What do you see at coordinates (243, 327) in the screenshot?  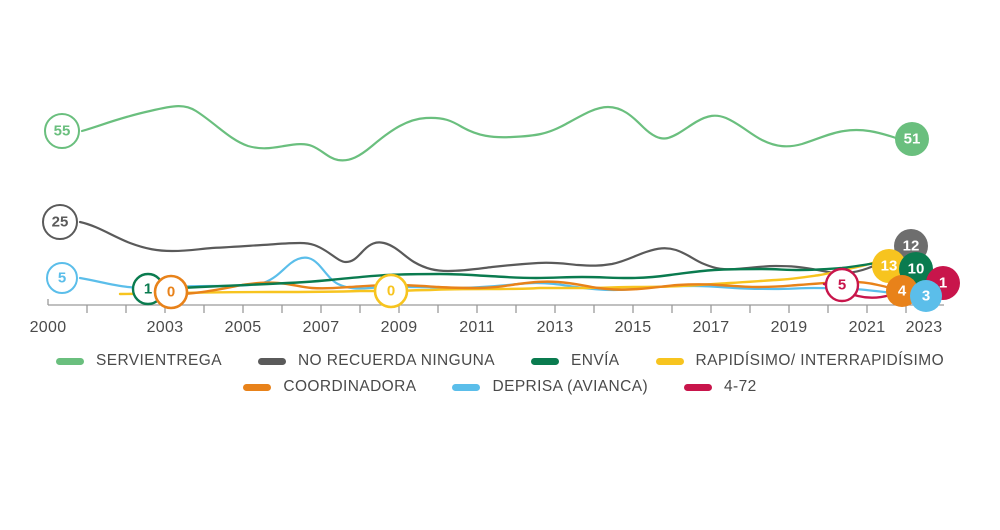 I see `x-tick-2005: 2005` at bounding box center [243, 327].